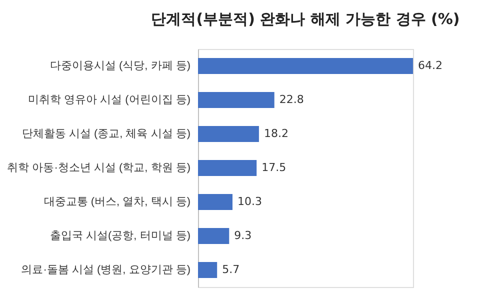 The height and width of the screenshot is (301, 479). I want to click on y-tick-label: 다중이용시설 (식당, 카페 등), so click(120, 66).